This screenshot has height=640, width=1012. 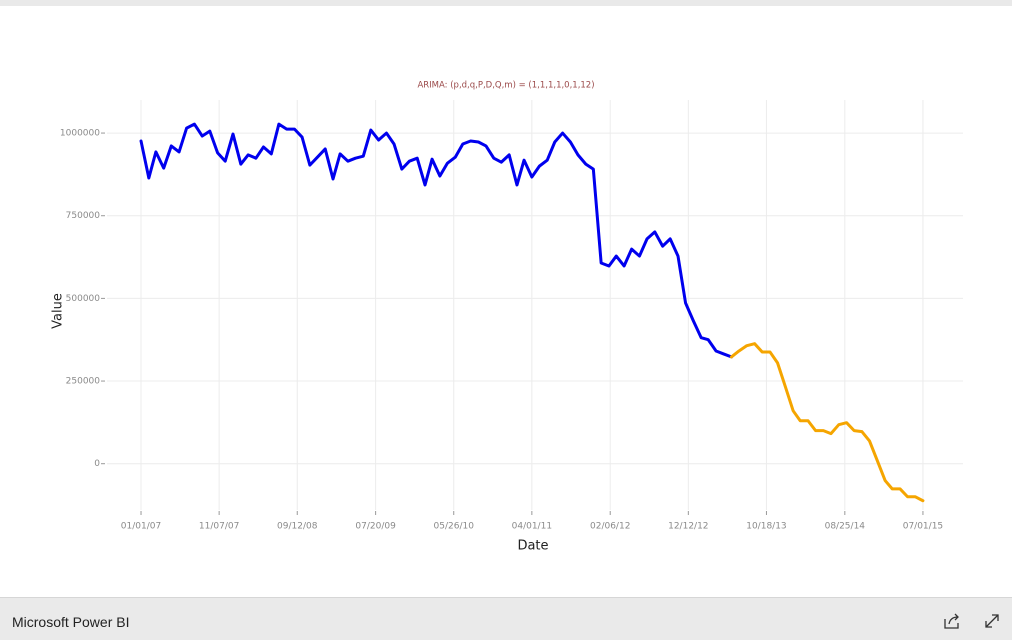 What do you see at coordinates (827, 422) in the screenshot?
I see `line-series` at bounding box center [827, 422].